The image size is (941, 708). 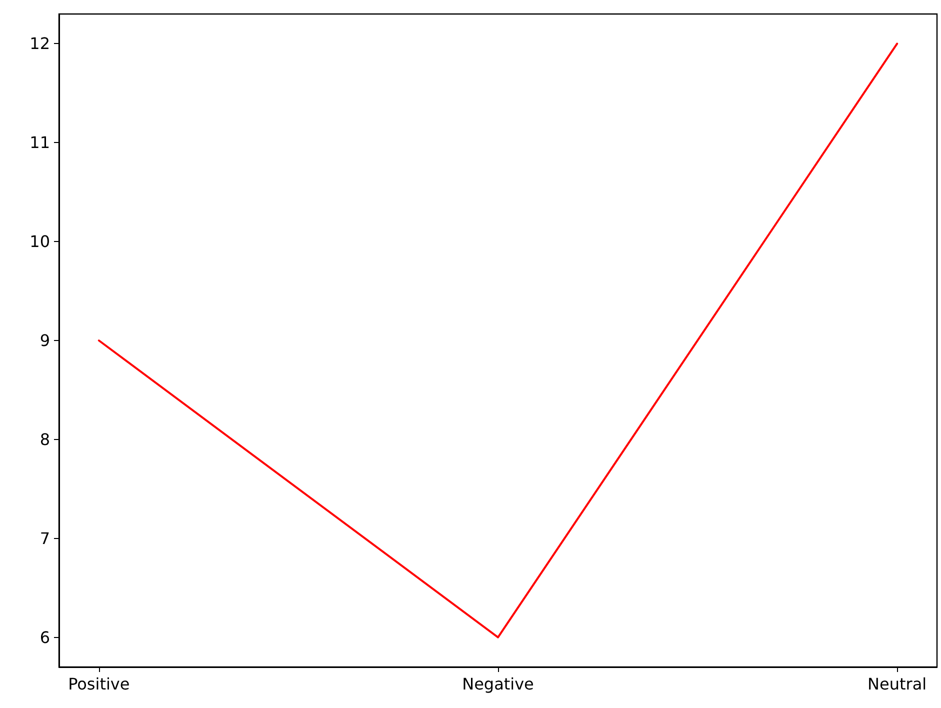 What do you see at coordinates (40, 142) in the screenshot?
I see `y-tick-label: 11` at bounding box center [40, 142].